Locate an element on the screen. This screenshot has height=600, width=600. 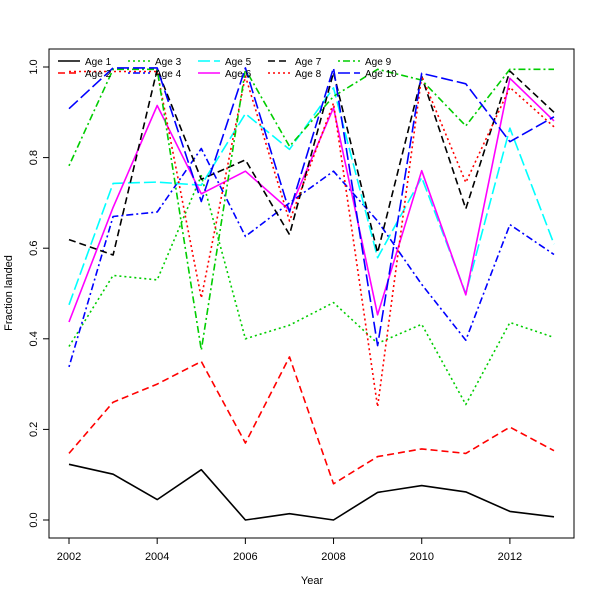
x-tick-label: 2006 is located at coordinates (245, 557).